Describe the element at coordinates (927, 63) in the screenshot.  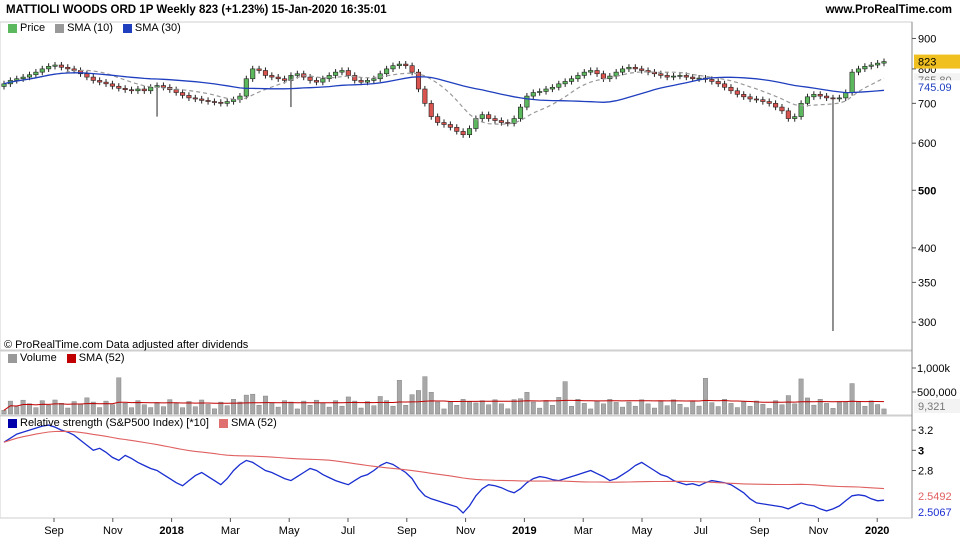
I see `last-price-label: 823` at that location.